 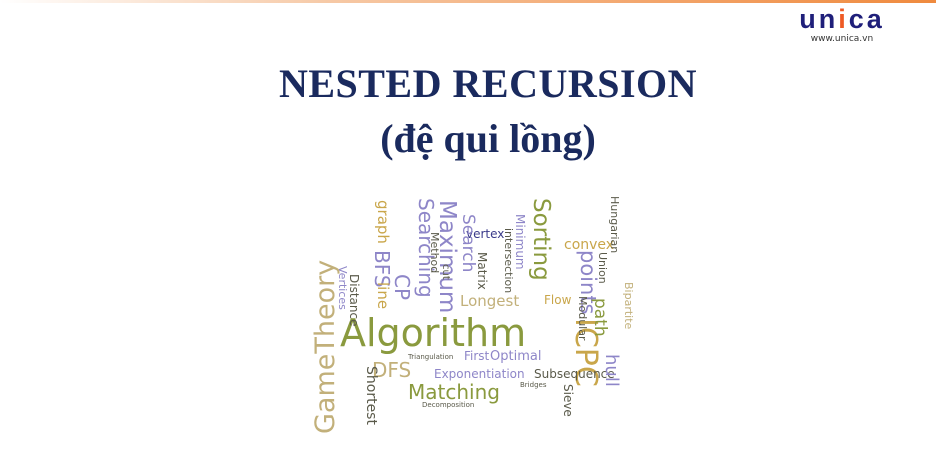 I want to click on cloud-word: Search, so click(x=468, y=243).